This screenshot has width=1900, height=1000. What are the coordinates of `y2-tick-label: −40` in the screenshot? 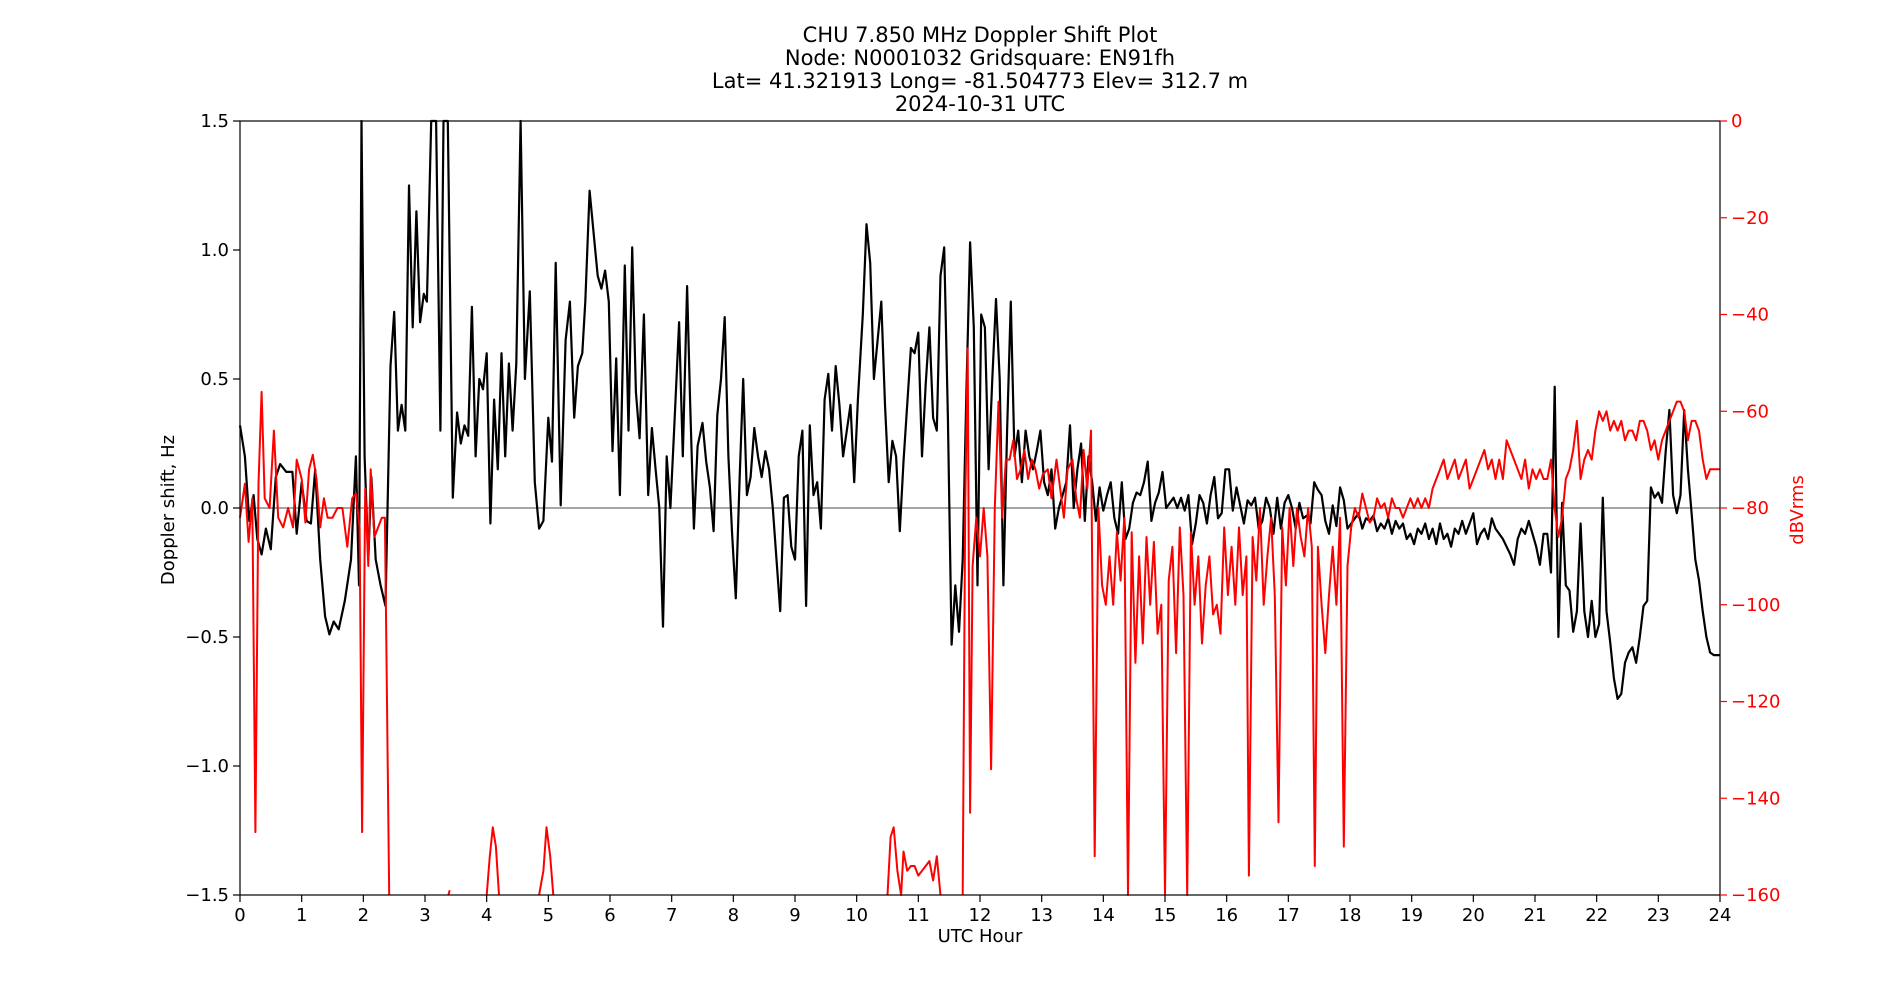 It's located at (1750, 315).